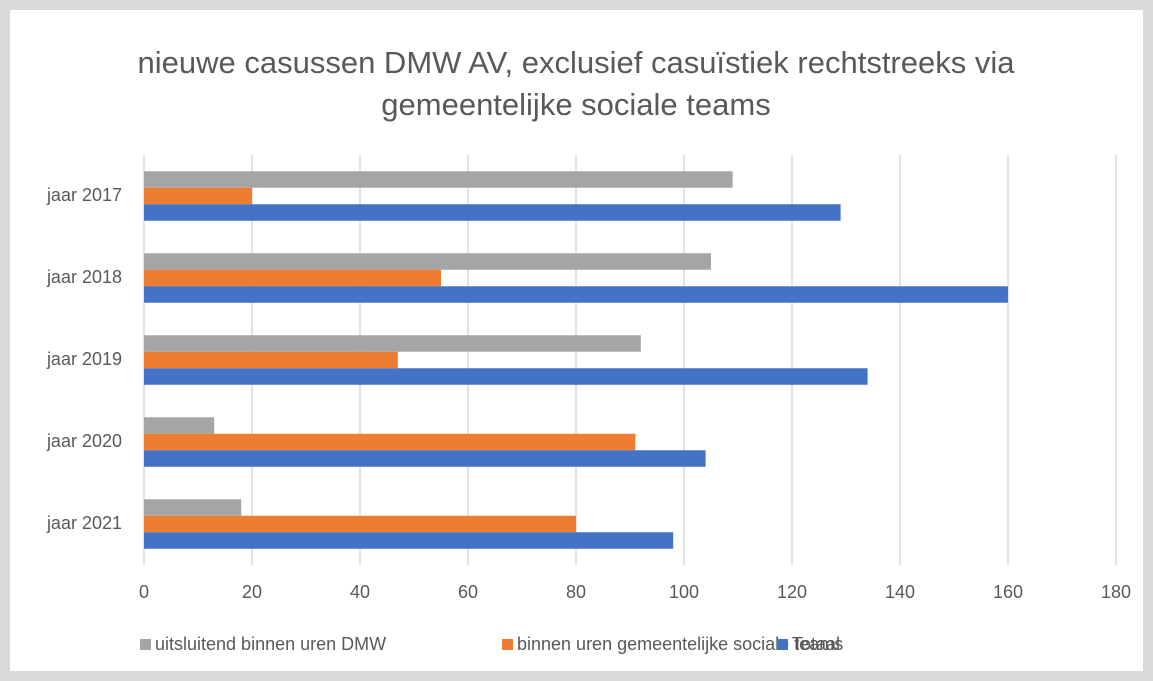  I want to click on x-tick-label: 140, so click(900, 592).